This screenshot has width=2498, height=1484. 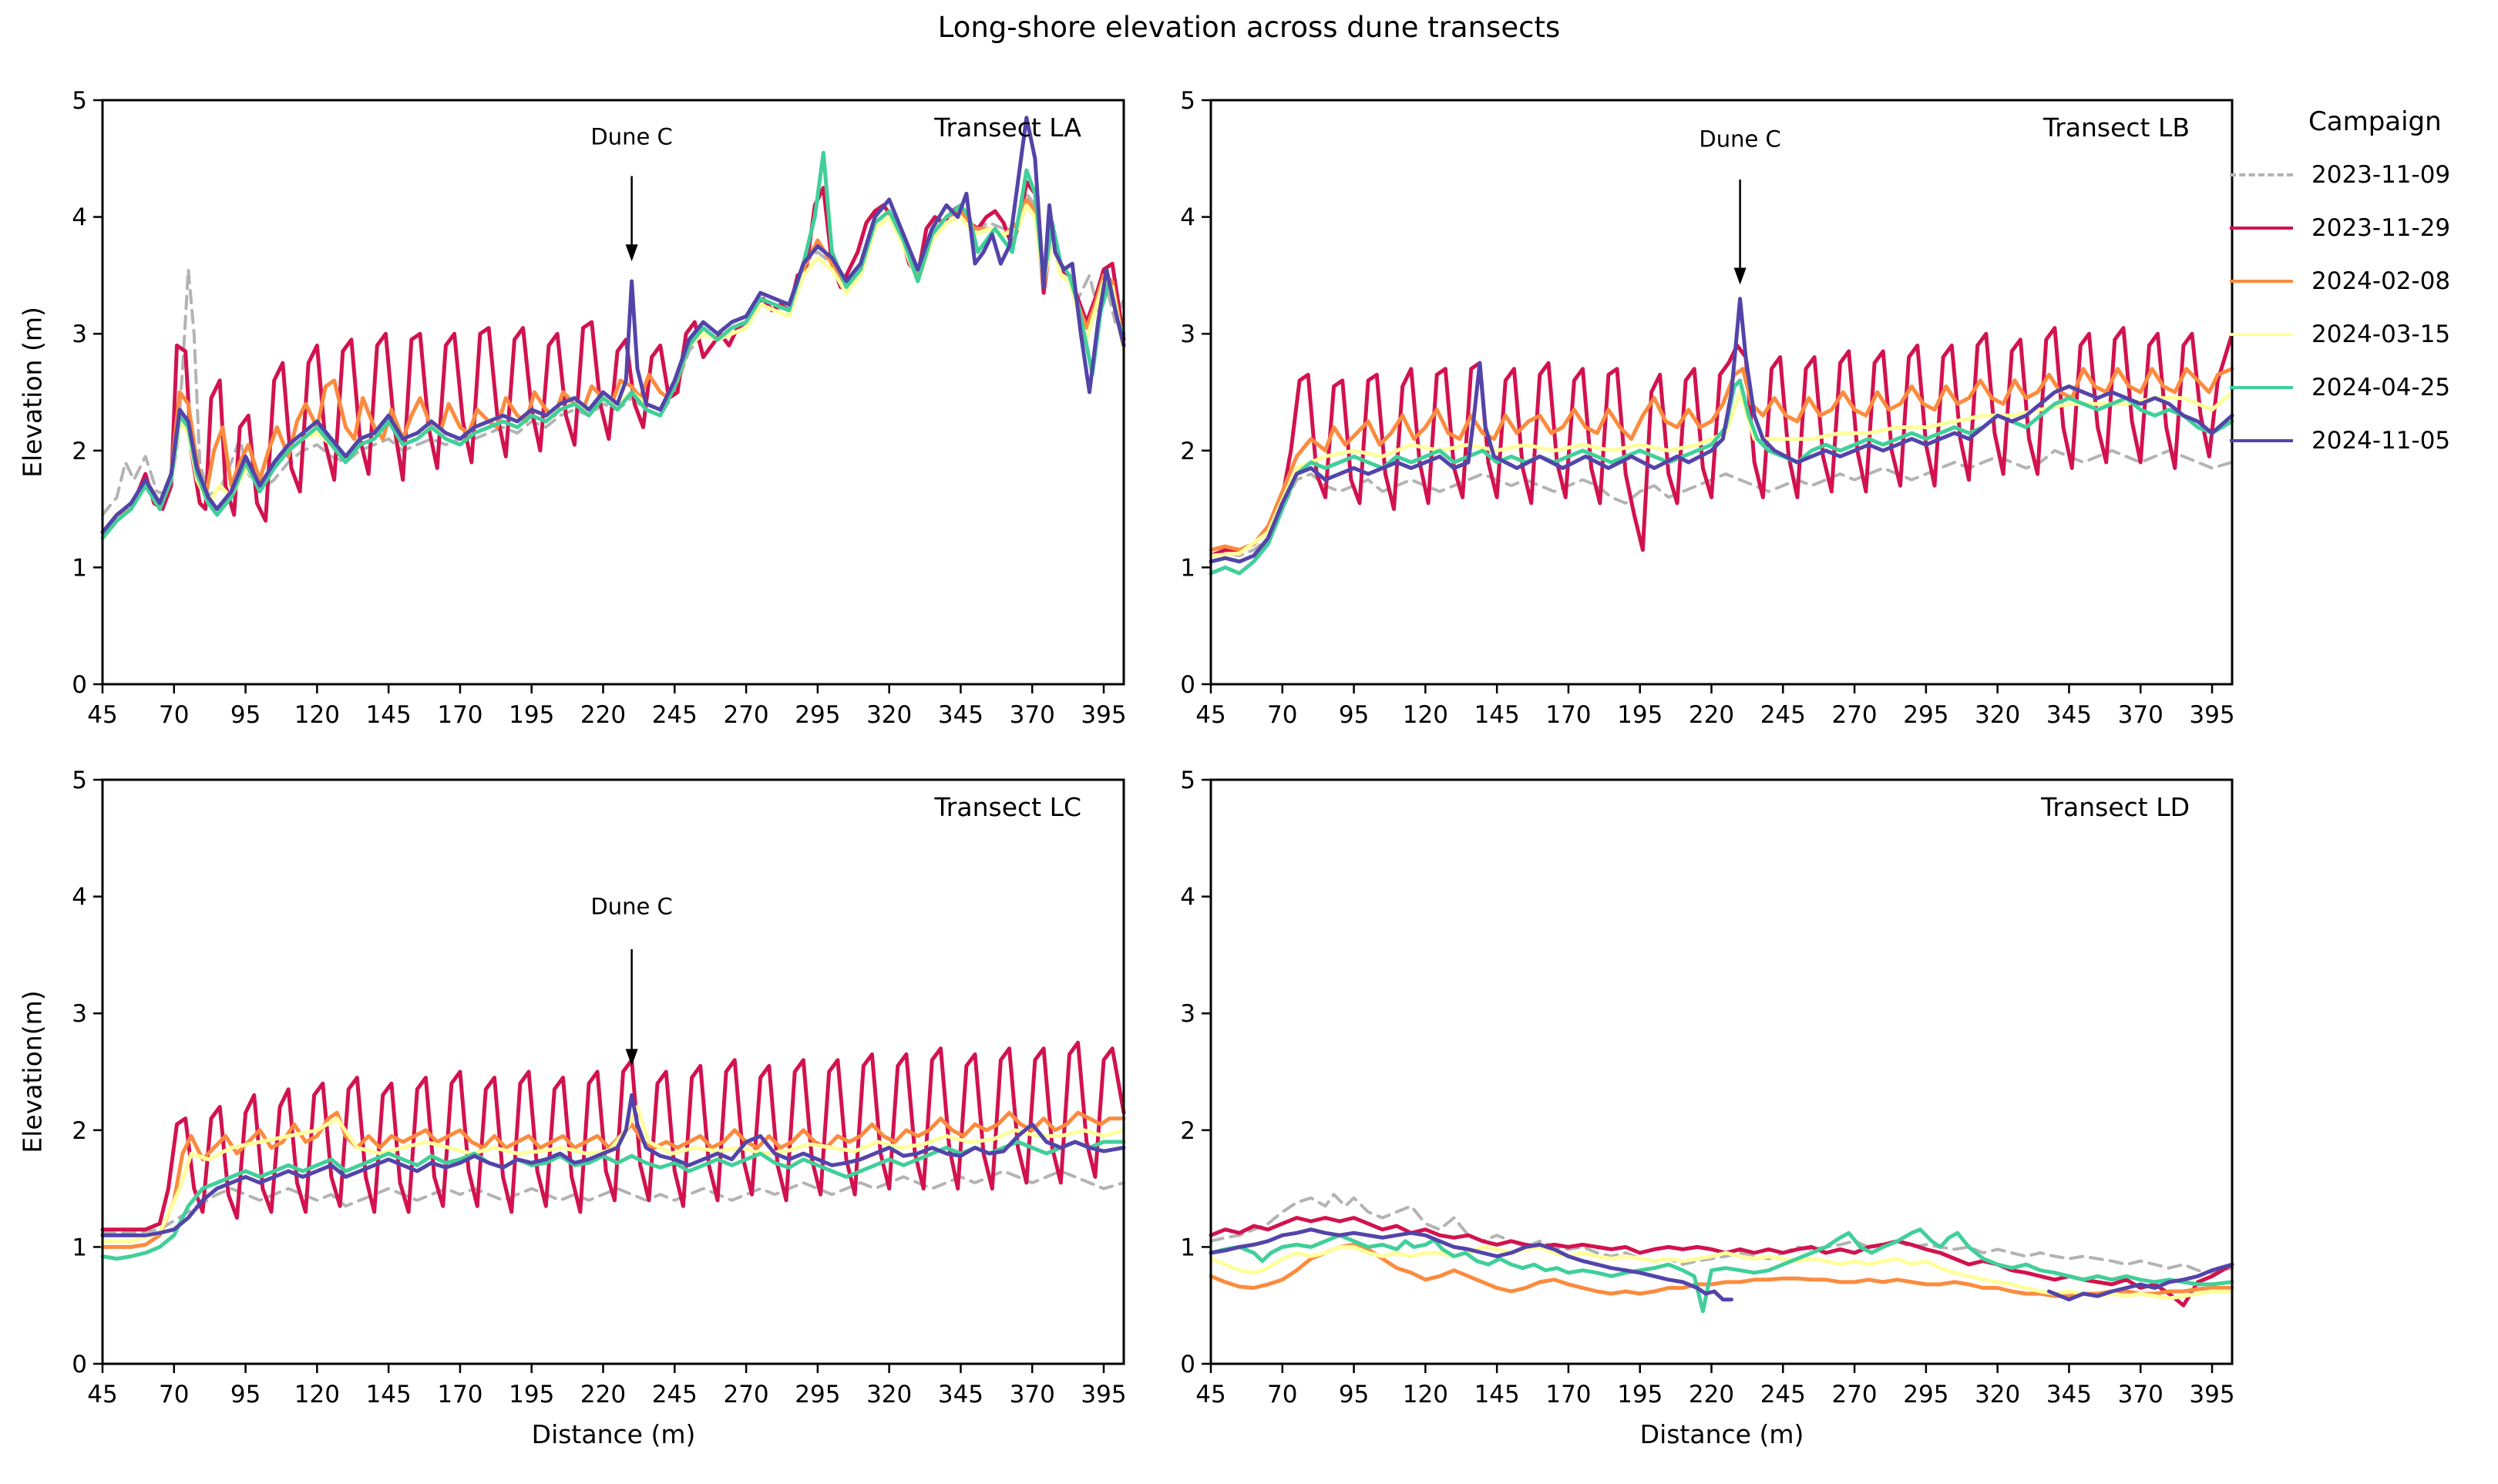 I want to click on x-tick-label: 270, so click(x=745, y=715).